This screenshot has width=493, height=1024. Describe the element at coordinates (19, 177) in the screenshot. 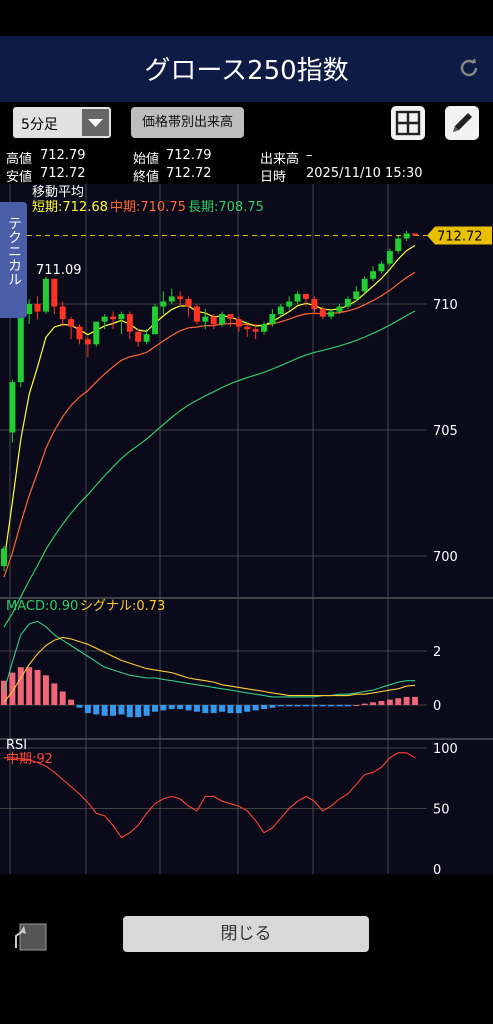

I see `low-label: 安値` at that location.